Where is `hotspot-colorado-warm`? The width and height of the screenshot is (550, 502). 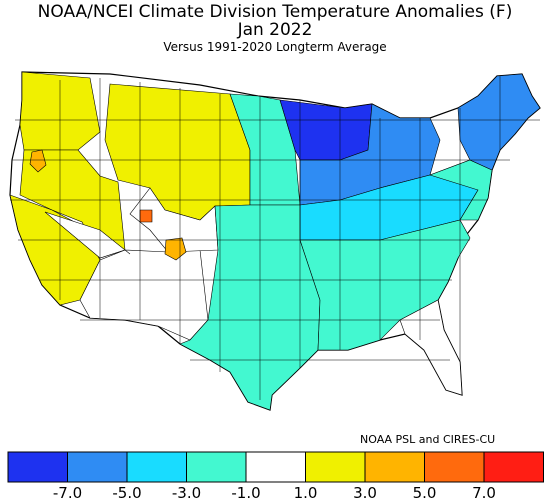
hotspot-colorado-warm is located at coordinates (175, 249).